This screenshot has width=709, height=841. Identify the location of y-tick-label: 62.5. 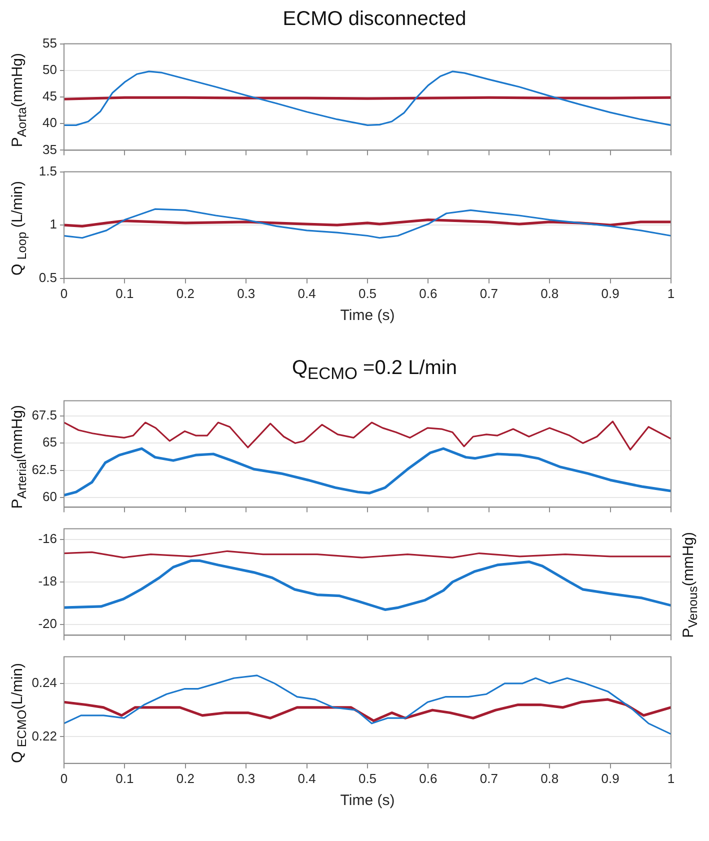
(44, 469).